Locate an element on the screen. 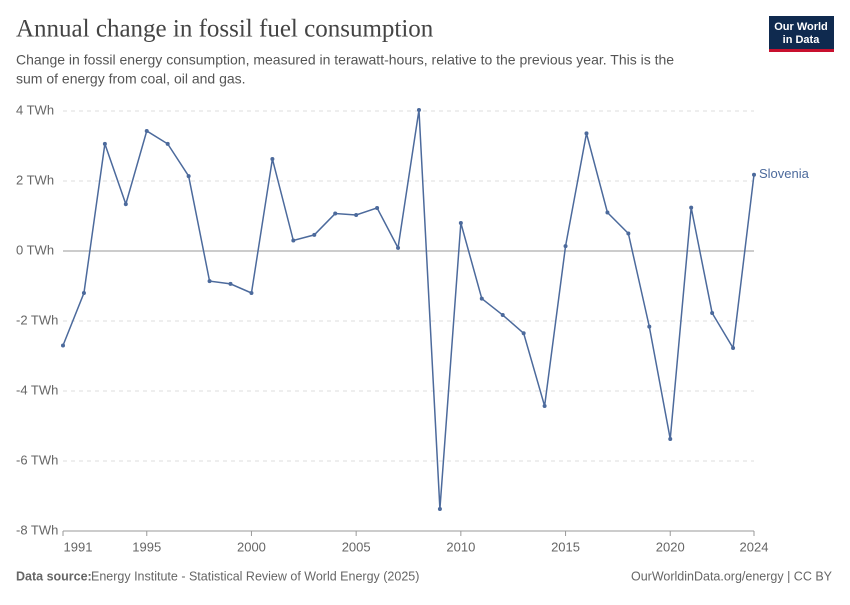 This screenshot has height=605, width=850. credit: OurWorldinData.org/energy | CC BY is located at coordinates (732, 576).